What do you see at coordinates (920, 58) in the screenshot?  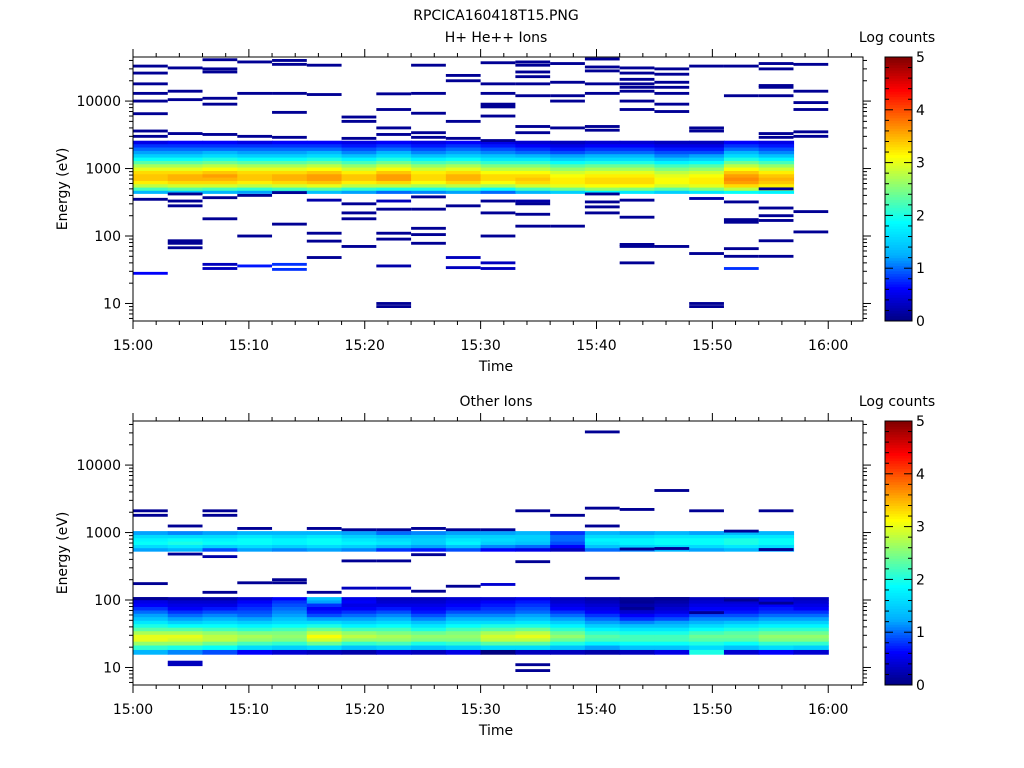 I see `colorbar-tick-label: 5` at bounding box center [920, 58].